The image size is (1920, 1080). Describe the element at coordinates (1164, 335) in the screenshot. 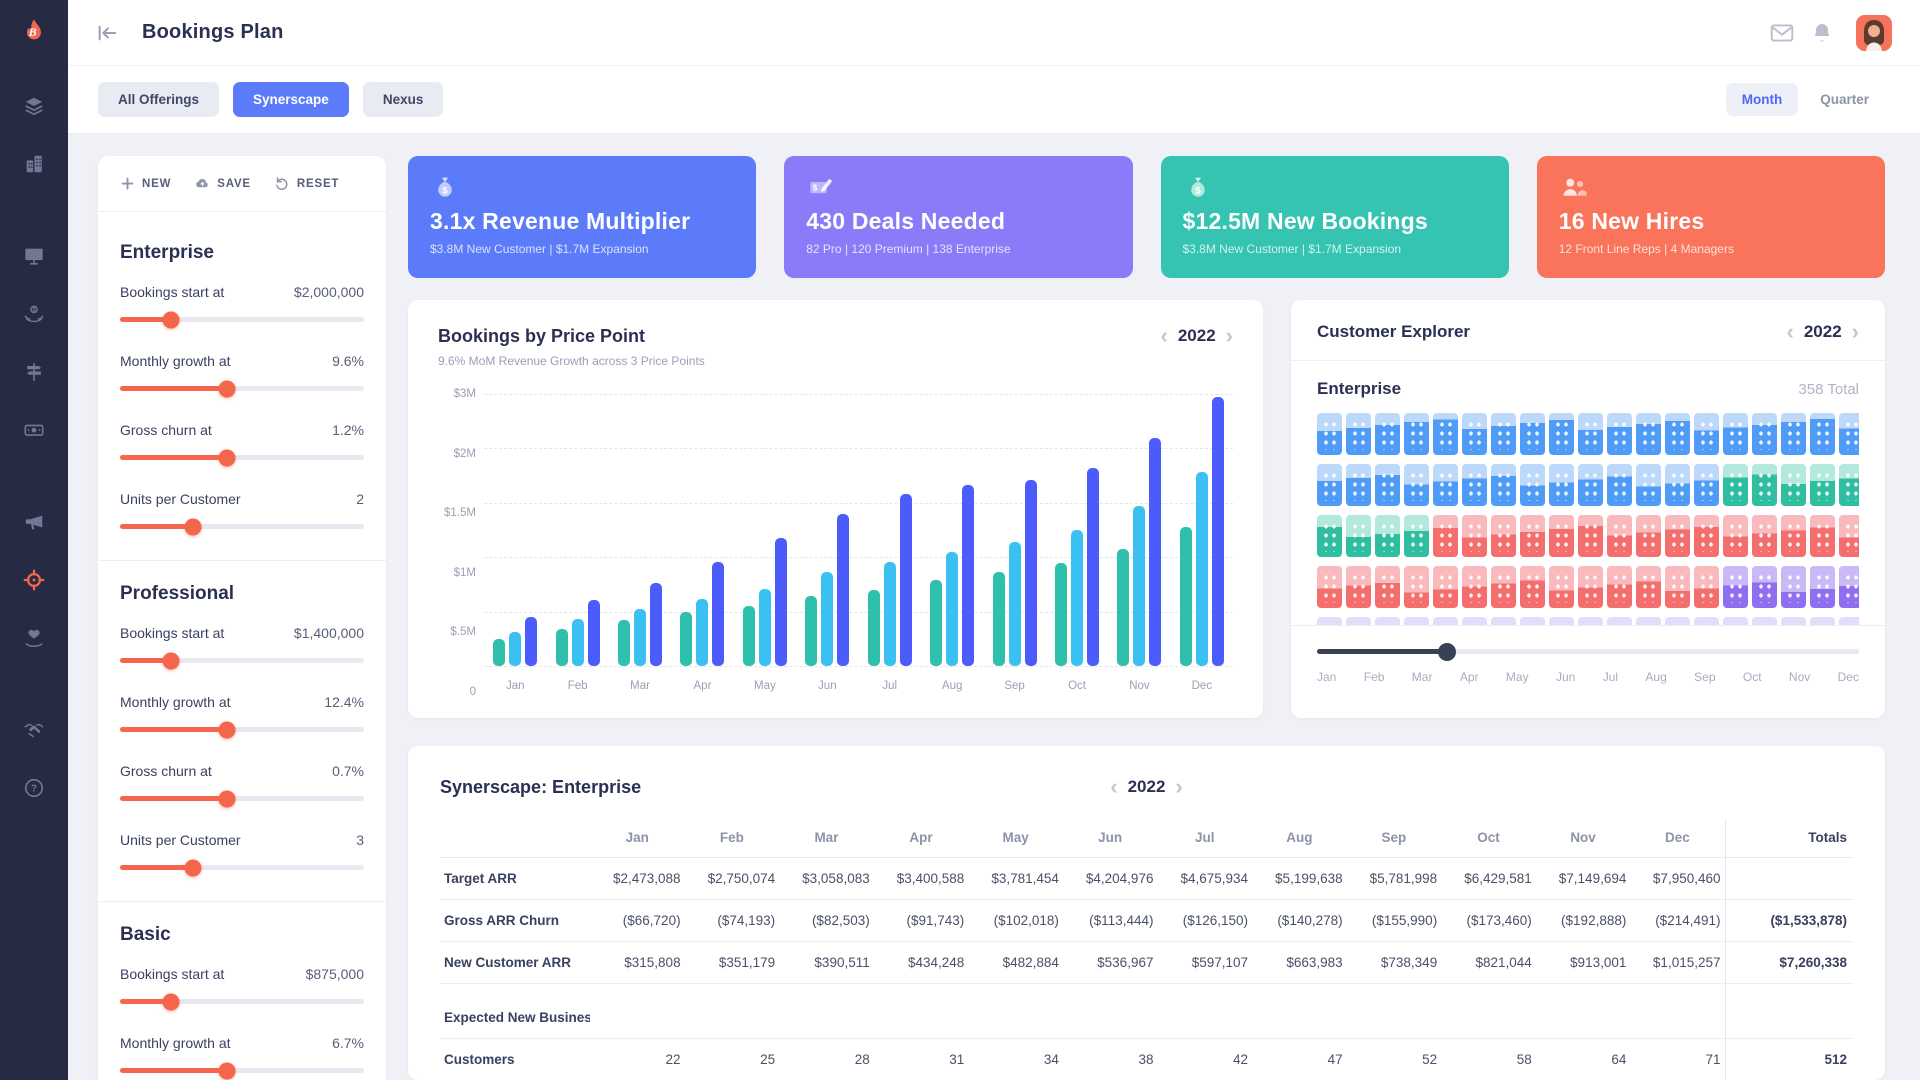

I see `chart-prev-year-icon: ‹` at that location.